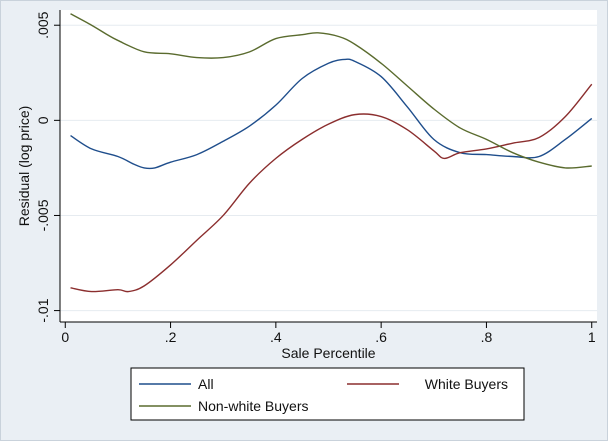  I want to click on y-axis-title: Residual (log price), so click(24, 166).